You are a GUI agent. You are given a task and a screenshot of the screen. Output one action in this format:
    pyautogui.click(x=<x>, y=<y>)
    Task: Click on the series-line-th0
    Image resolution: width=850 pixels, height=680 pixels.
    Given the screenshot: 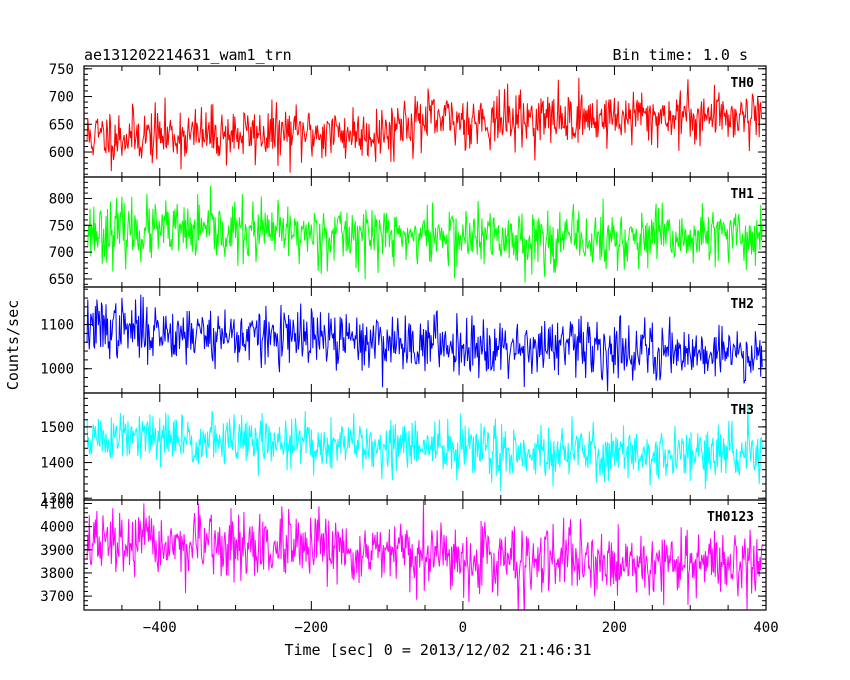 What is the action you would take?
    pyautogui.click(x=424, y=125)
    